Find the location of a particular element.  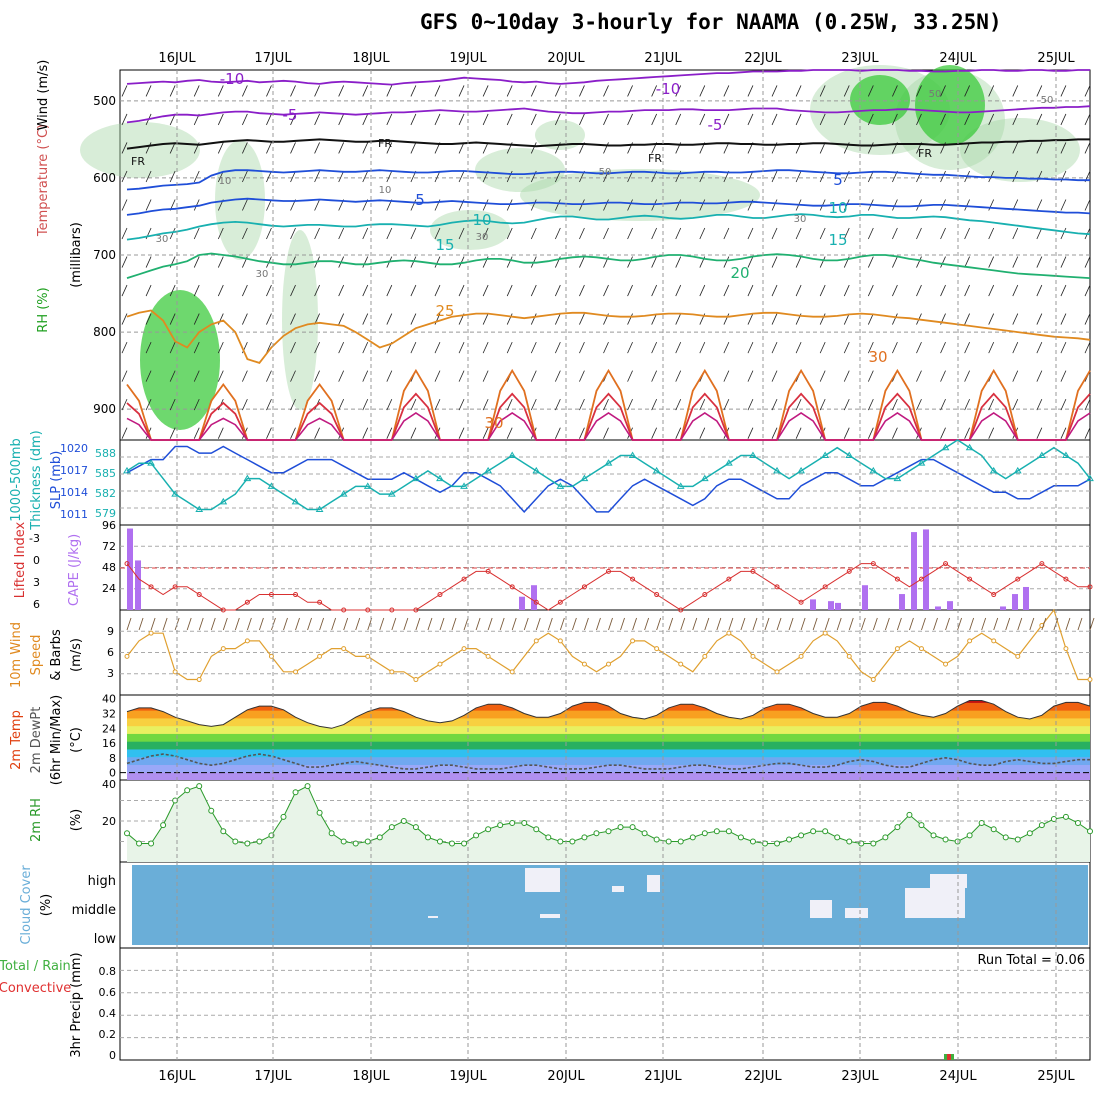

wind-tick-label: 6 is located at coordinates (110, 652).